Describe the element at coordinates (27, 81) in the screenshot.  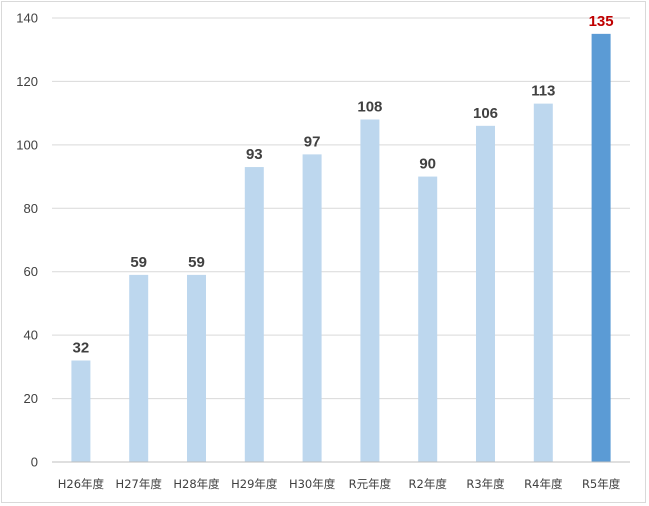
I see `y-tick-label: 120` at that location.